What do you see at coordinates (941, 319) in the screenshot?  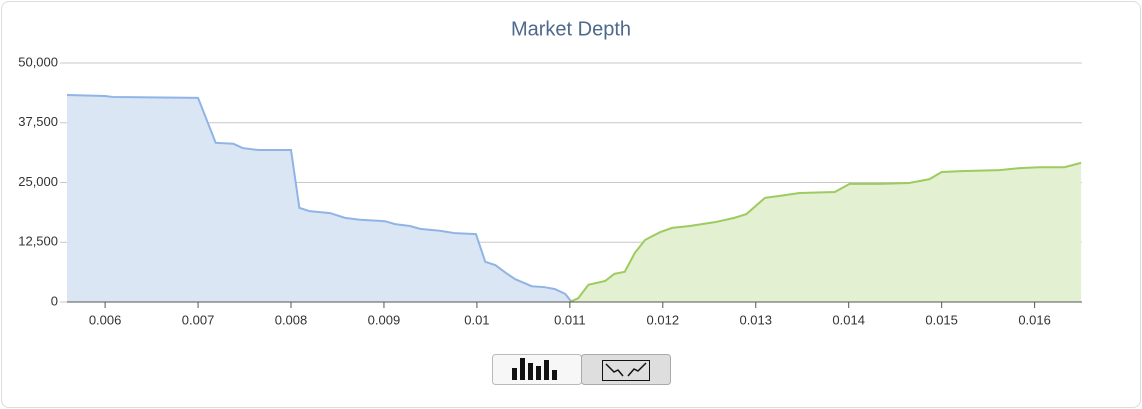 I see `x-tick-label: 0.015` at bounding box center [941, 319].